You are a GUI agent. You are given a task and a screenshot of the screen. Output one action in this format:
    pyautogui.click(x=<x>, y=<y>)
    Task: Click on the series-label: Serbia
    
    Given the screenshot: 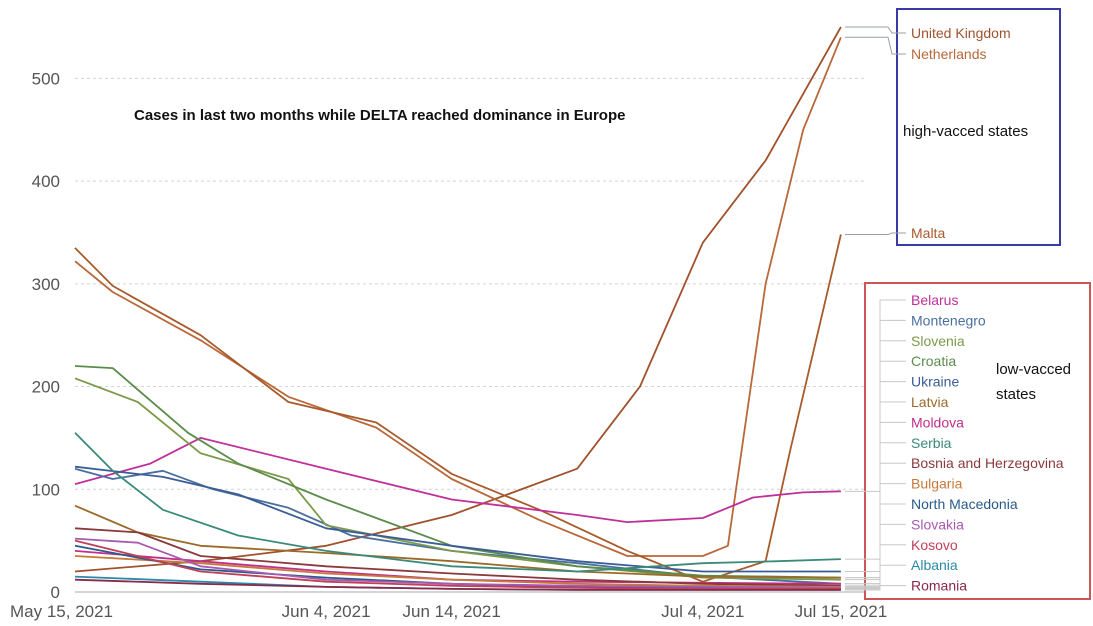 What is the action you would take?
    pyautogui.click(x=931, y=443)
    